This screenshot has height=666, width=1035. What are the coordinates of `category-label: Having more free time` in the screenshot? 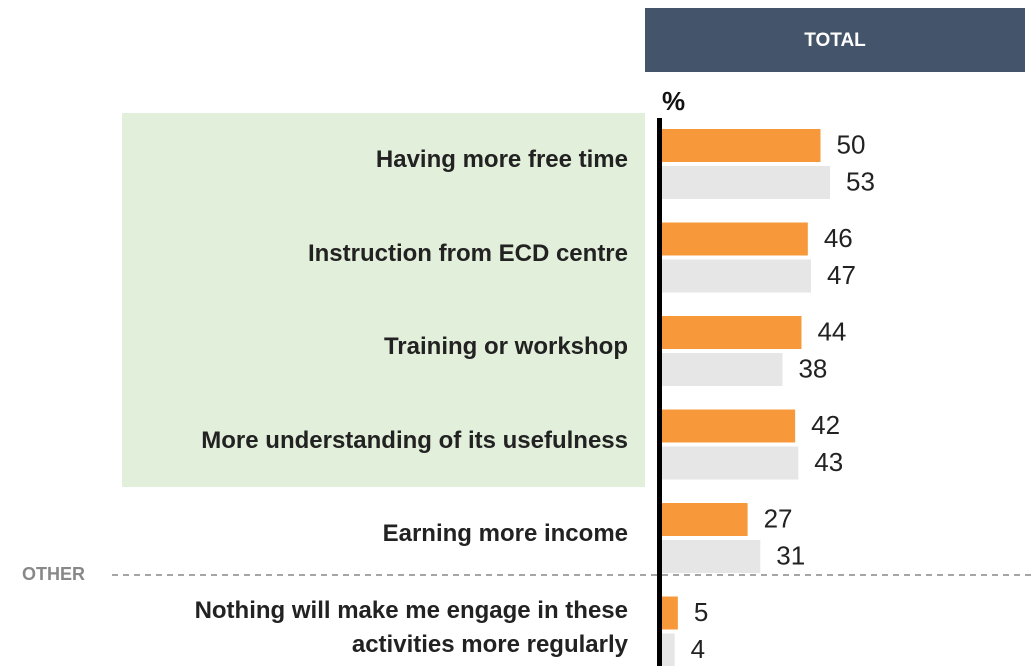 It's located at (501, 159).